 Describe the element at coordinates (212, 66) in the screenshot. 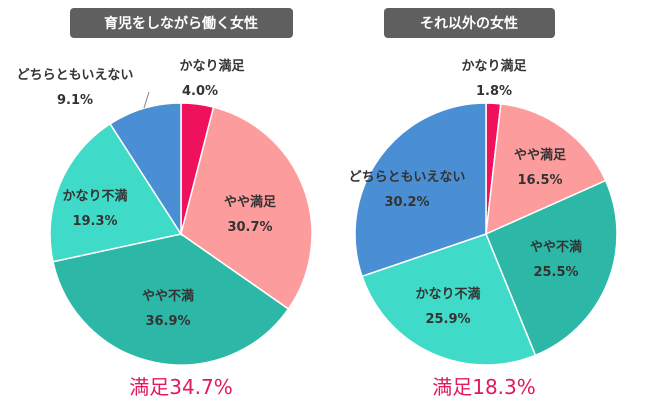

I see `chart1-slice-1-label: かなり満足` at that location.